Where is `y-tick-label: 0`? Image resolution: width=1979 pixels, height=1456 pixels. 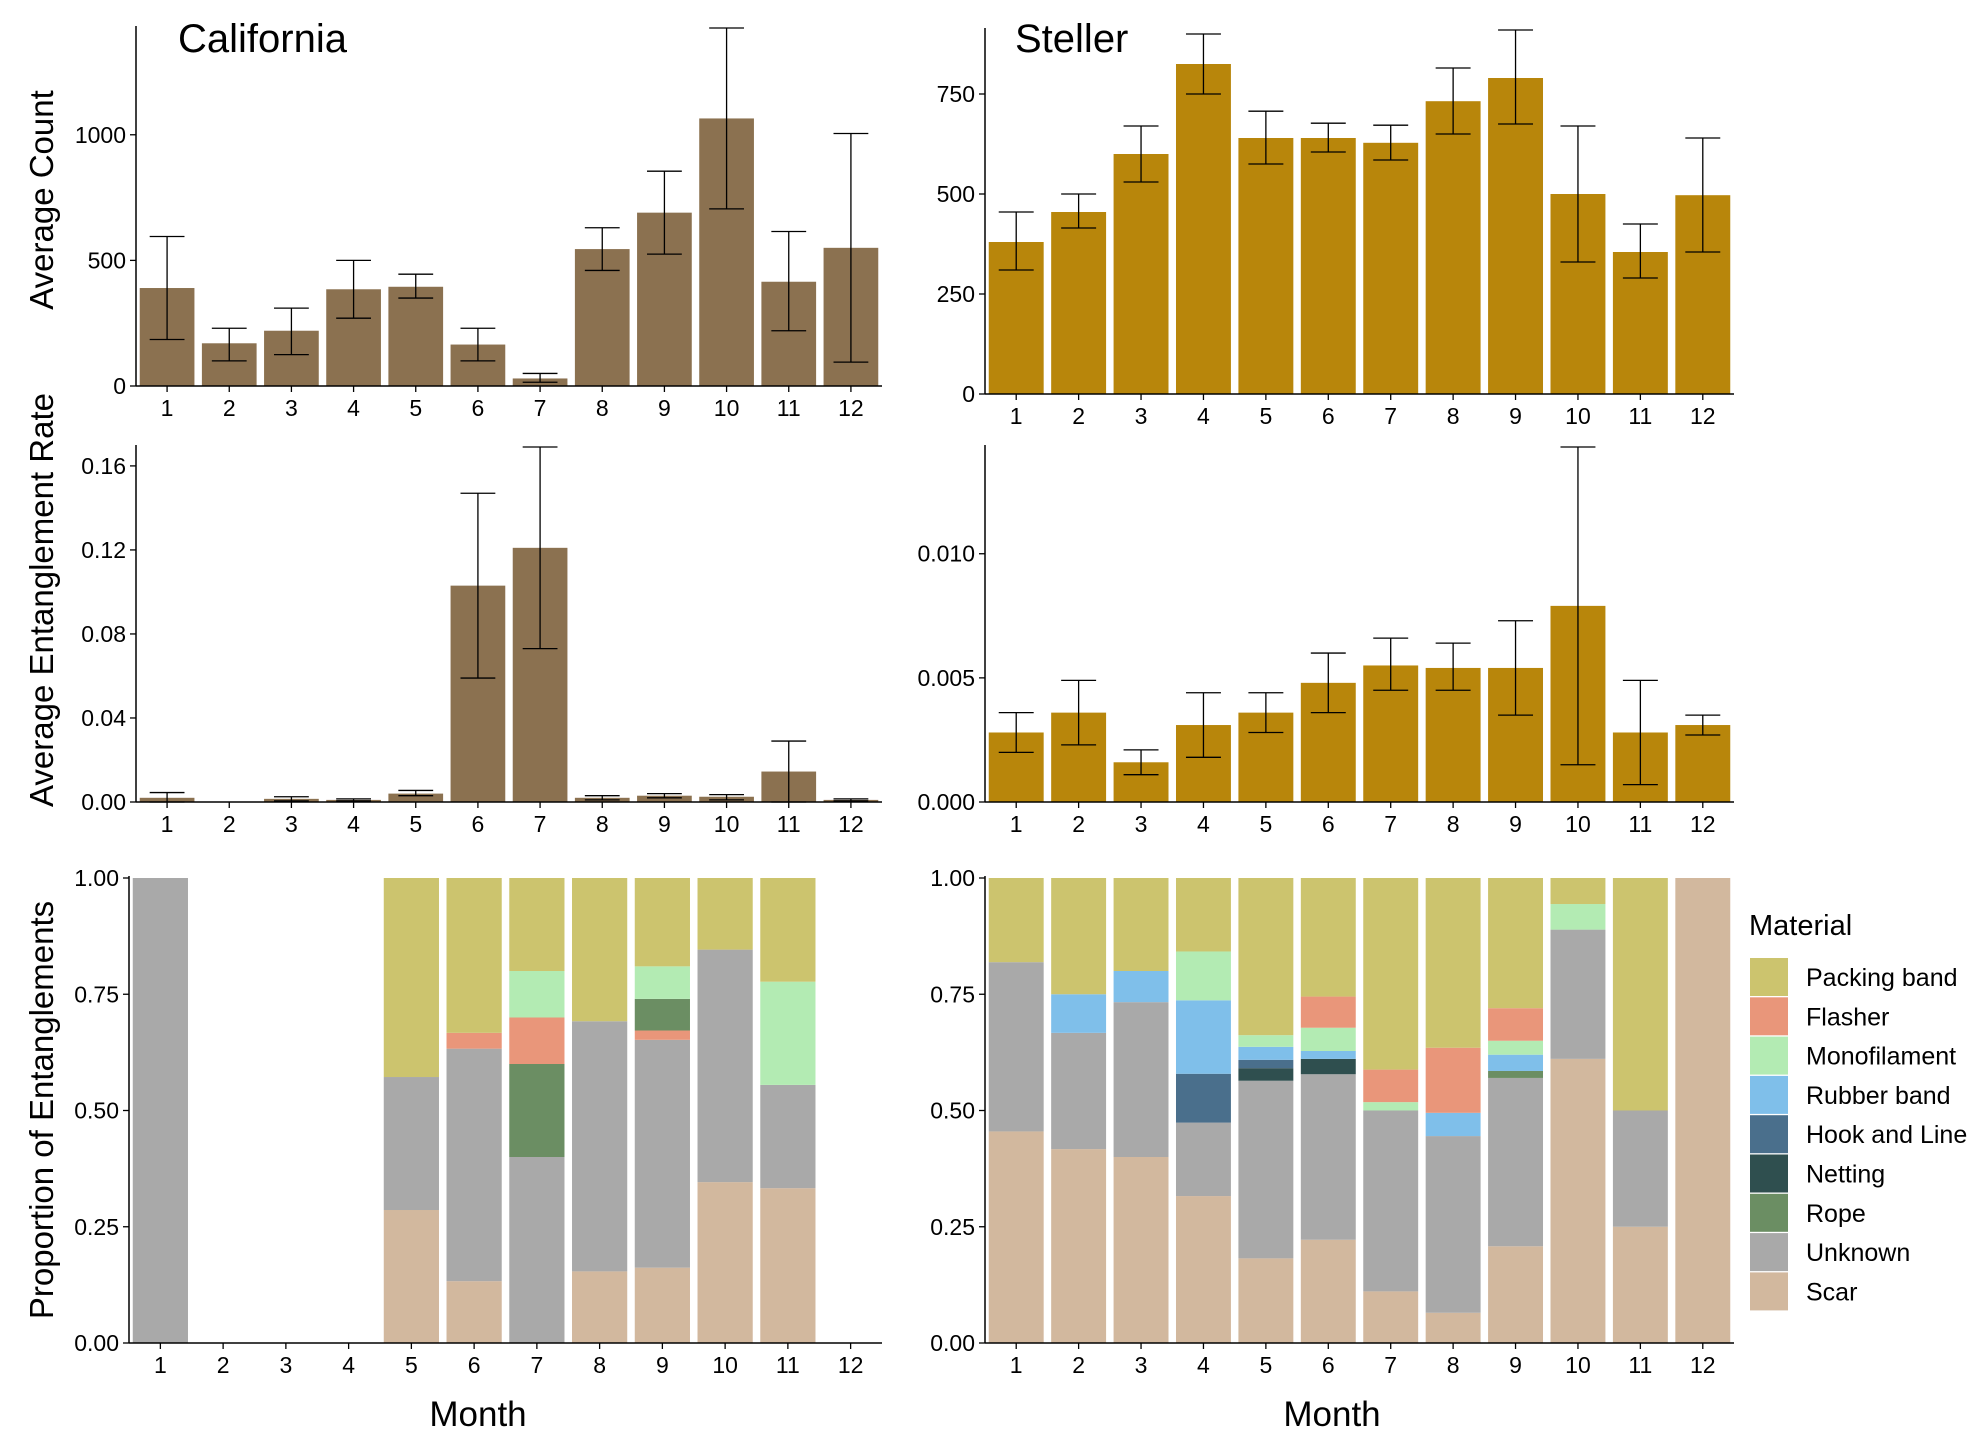
y-tick-label: 0 is located at coordinates (968, 394).